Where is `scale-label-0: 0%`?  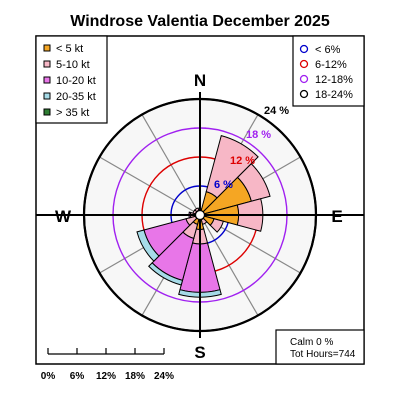
scale-label-0: 0% is located at coordinates (48, 376).